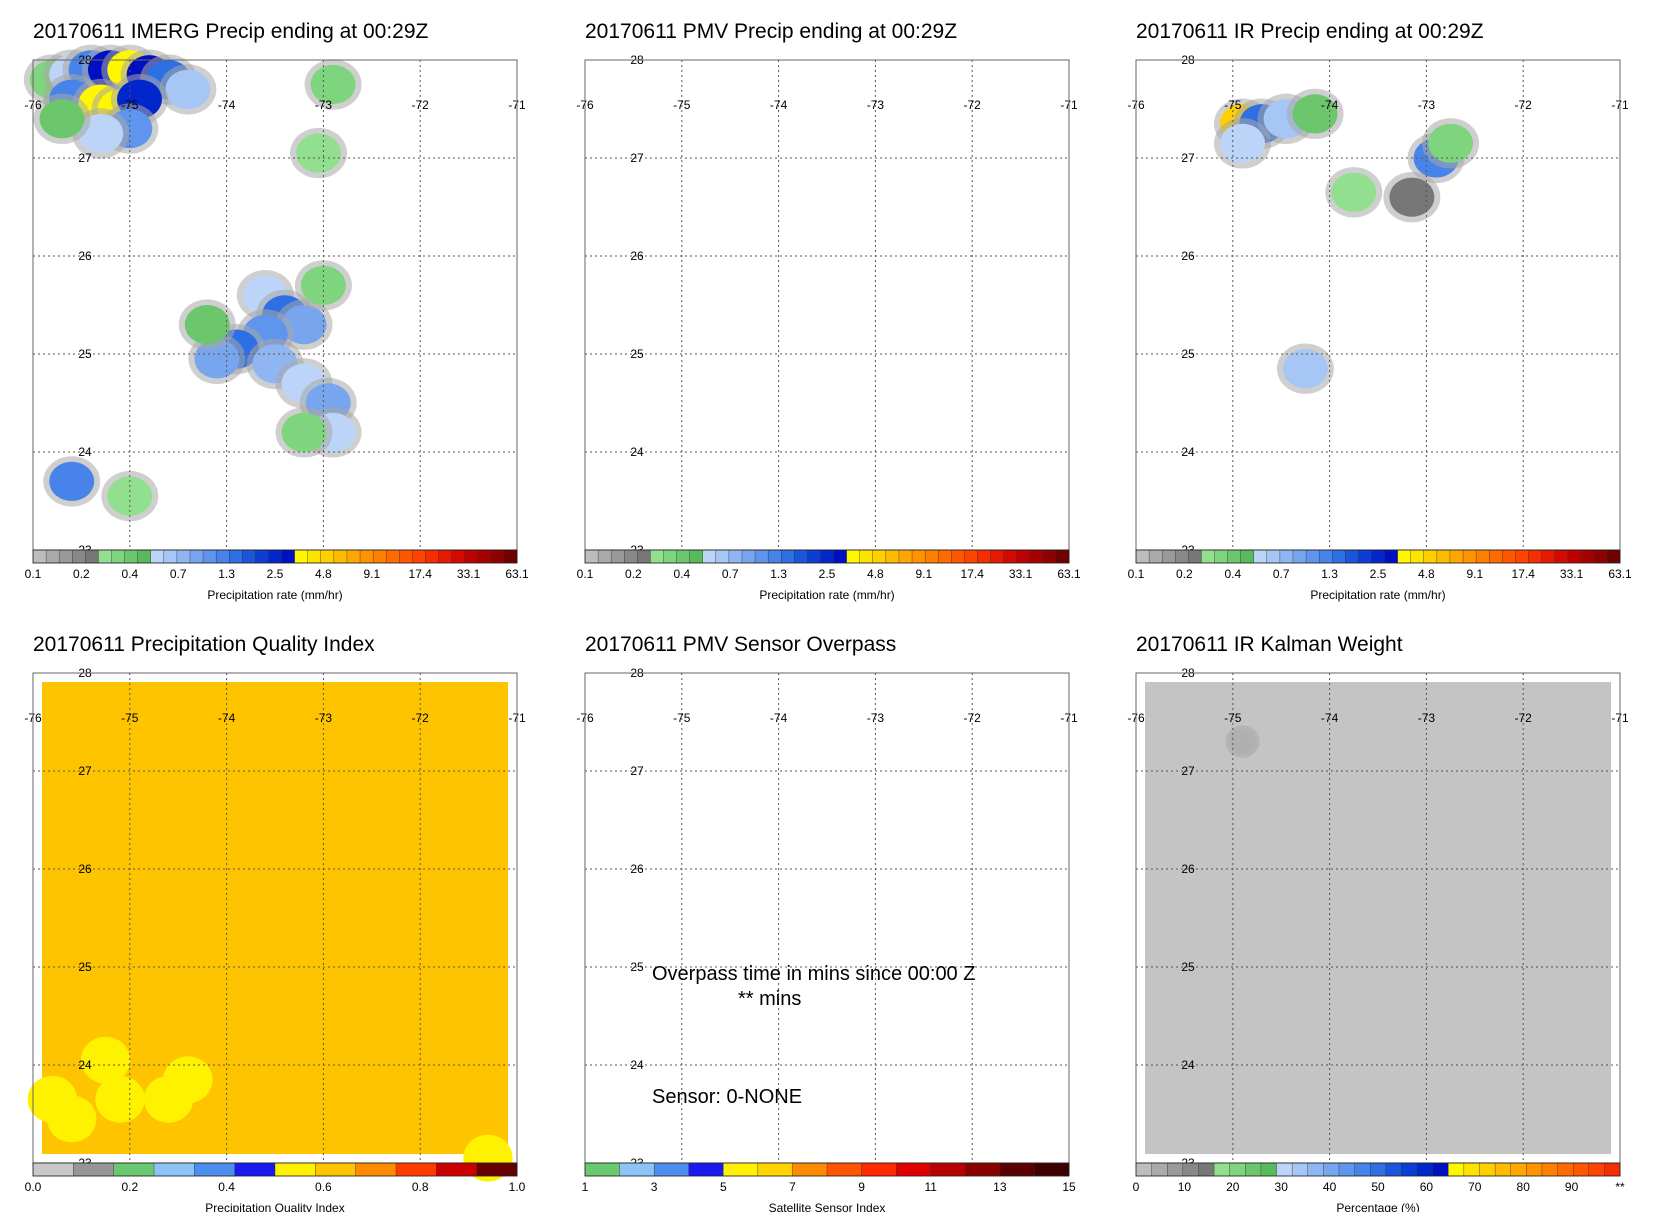 The image size is (1653, 1212). I want to click on plot-frame, so click(827, 305).